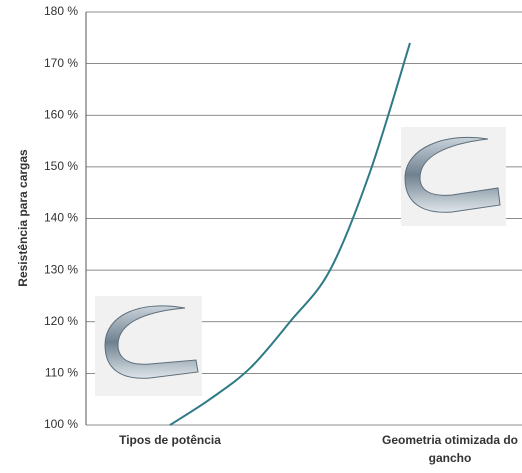  Describe the element at coordinates (61, 114) in the screenshot. I see `y-tick-label: 160 %` at that location.